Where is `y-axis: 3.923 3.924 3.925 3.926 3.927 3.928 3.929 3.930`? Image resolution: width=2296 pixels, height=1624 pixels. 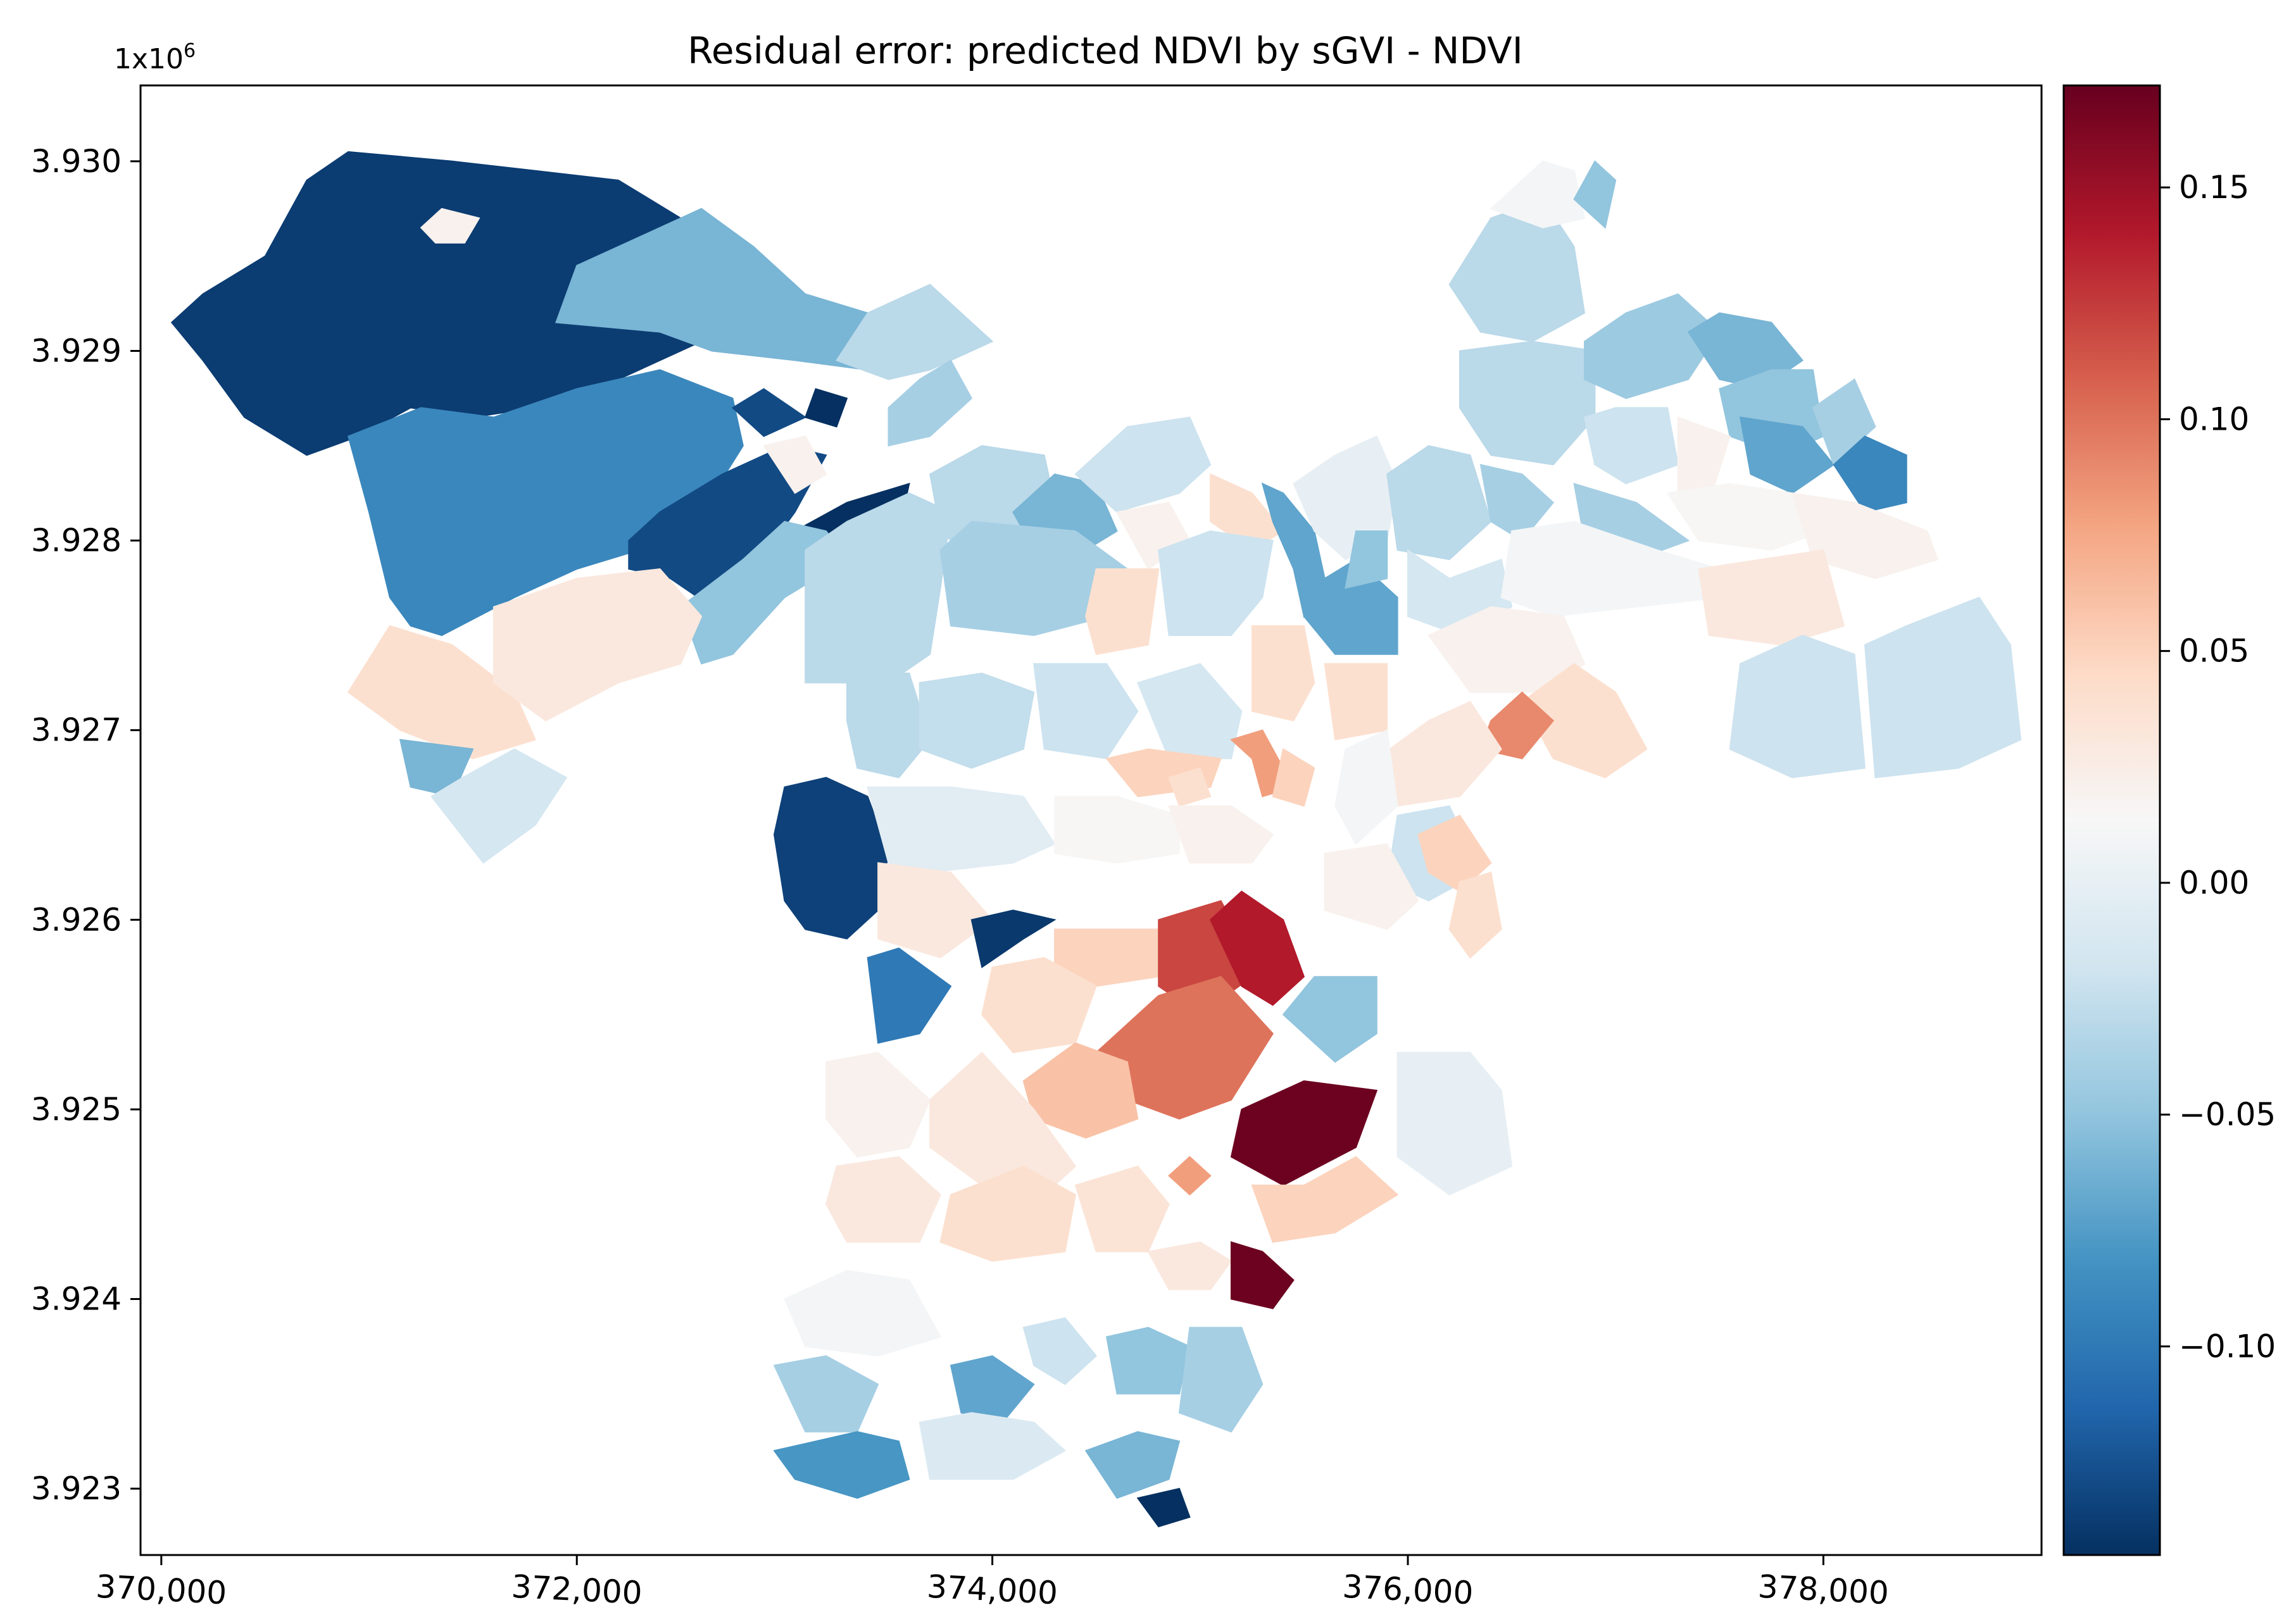 y-axis: 3.923 3.924 3.925 3.926 3.927 3.928 3.929 3.930 is located at coordinates (86, 825).